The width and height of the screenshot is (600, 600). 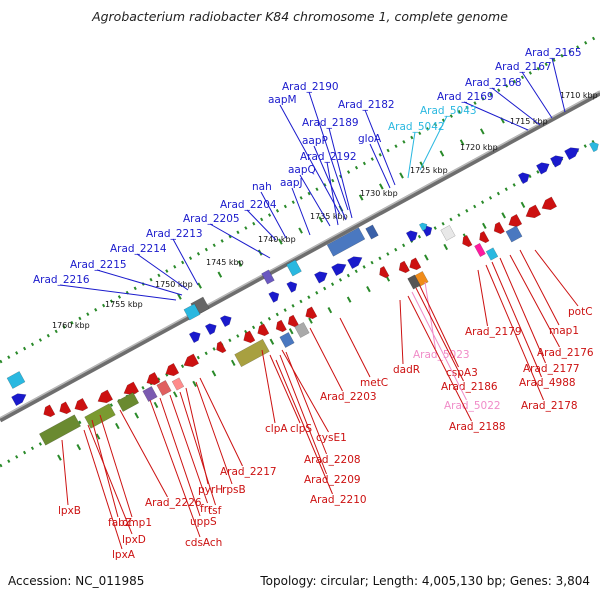 I want to click on top-gene-label: aapP, so click(x=315, y=141).